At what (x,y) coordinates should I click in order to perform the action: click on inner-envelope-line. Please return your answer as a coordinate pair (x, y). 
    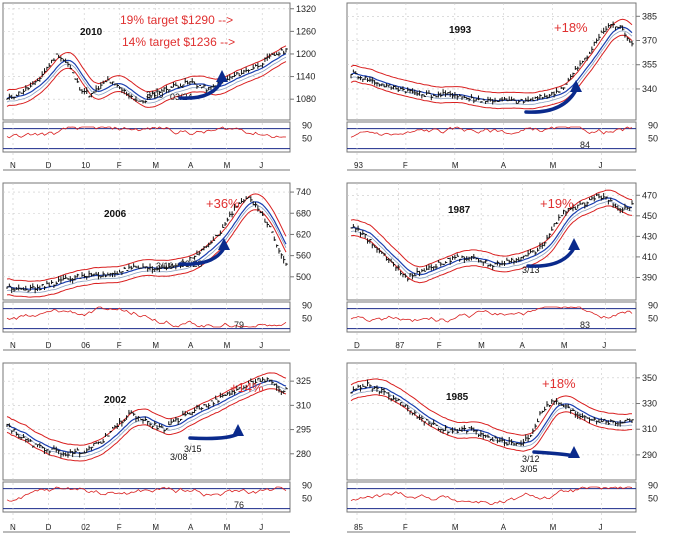
    Looking at the image, I should click on (146, 249).